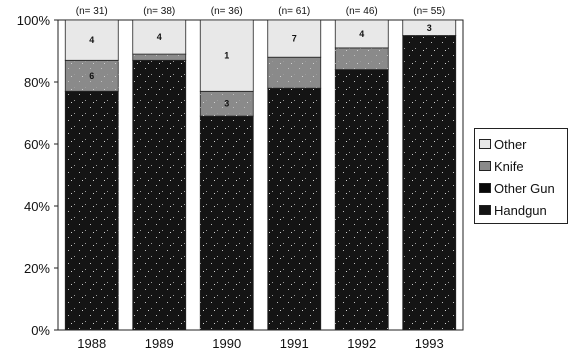 The height and width of the screenshot is (355, 571). I want to click on y-tick-label: 20%, so click(37, 268).